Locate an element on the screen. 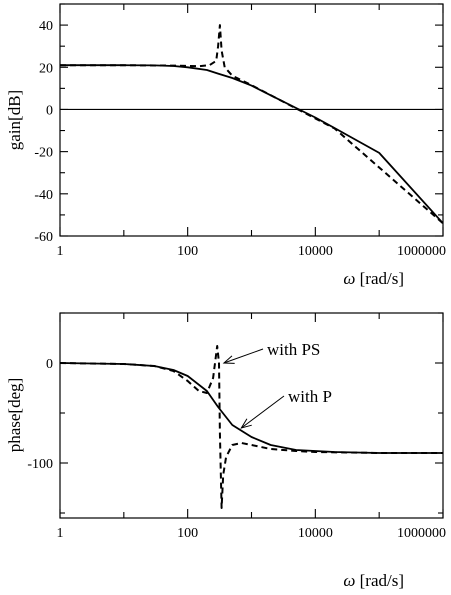  y-axis-label: gain[dB] is located at coordinates (14, 120).